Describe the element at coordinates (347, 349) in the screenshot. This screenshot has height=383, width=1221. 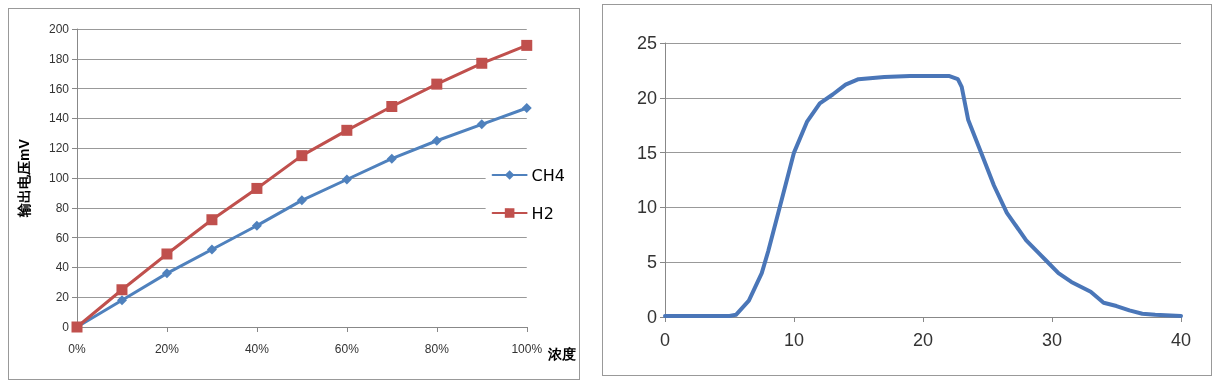
I see `x-tick-label: 60%` at that location.